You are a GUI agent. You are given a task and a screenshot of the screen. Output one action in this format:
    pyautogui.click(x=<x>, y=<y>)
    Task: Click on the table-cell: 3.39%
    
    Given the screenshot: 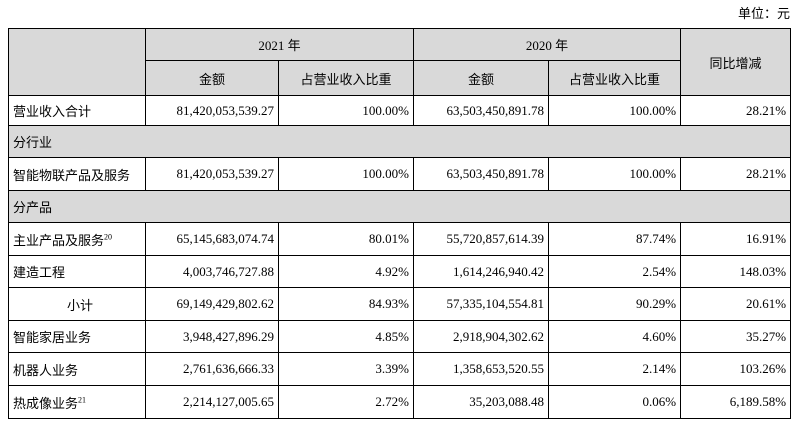 What is the action you would take?
    pyautogui.click(x=346, y=369)
    